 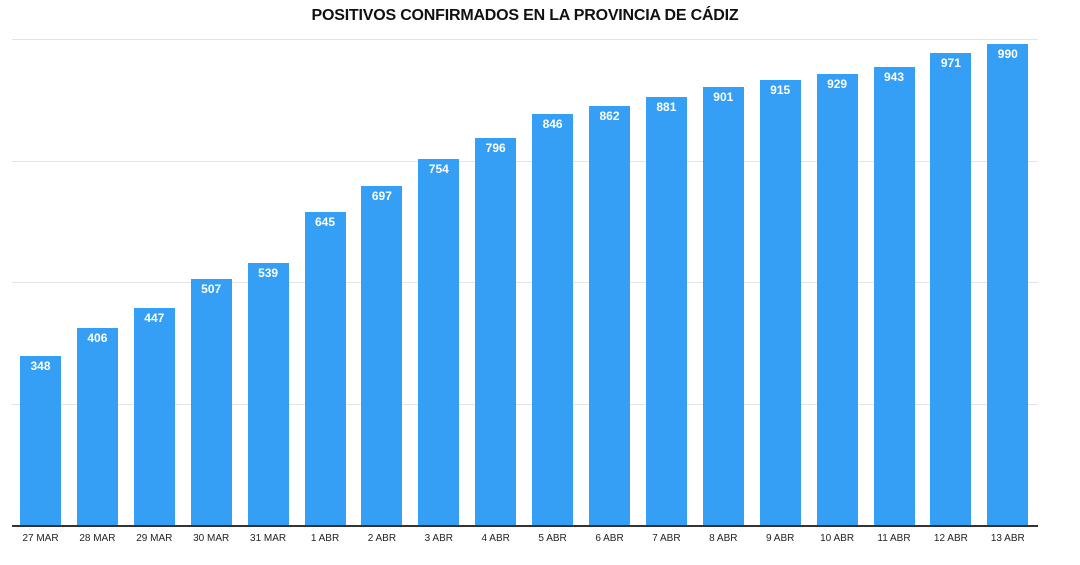 I want to click on x-tick-label: 12 ABR, so click(x=950, y=538).